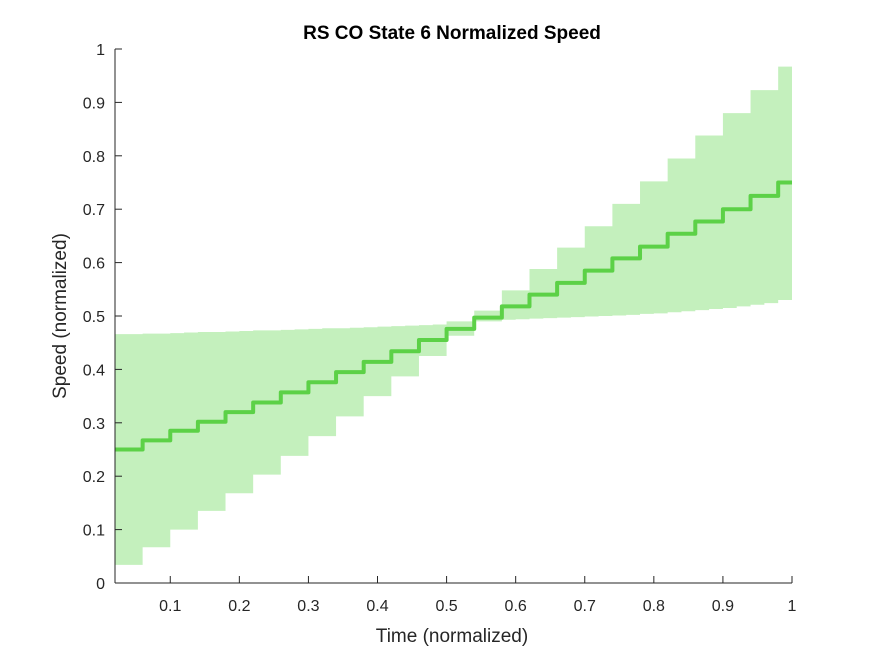 This screenshot has height=661, width=875. Describe the element at coordinates (94, 477) in the screenshot. I see `y-tick-label: 0.2` at that location.